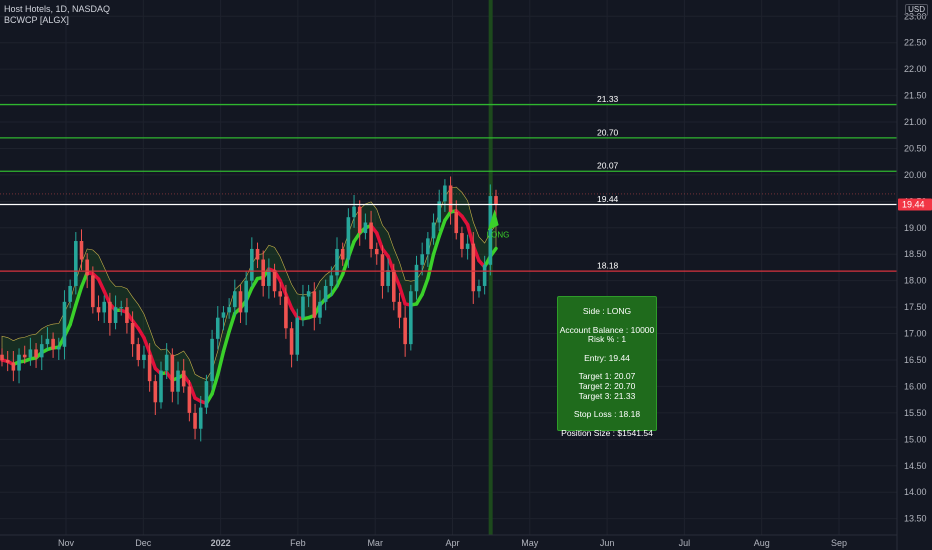 Image resolution: width=932 pixels, height=550 pixels. I want to click on x-tick-label: Jun, so click(607, 543).